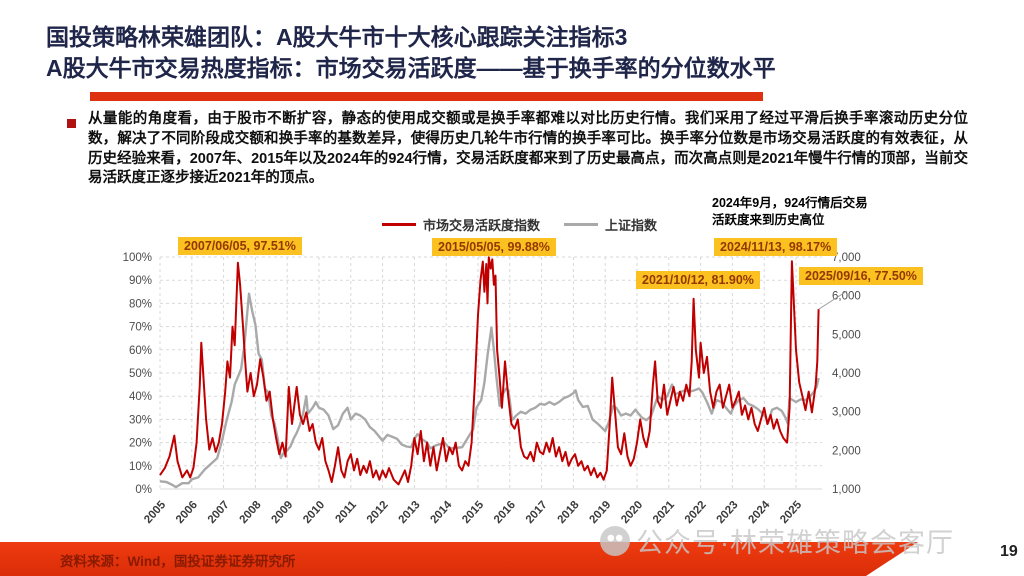 The width and height of the screenshot is (1024, 576). What do you see at coordinates (795, 543) in the screenshot?
I see `watermark-text: 公众号·林荣雄策略会客厅` at bounding box center [795, 543].